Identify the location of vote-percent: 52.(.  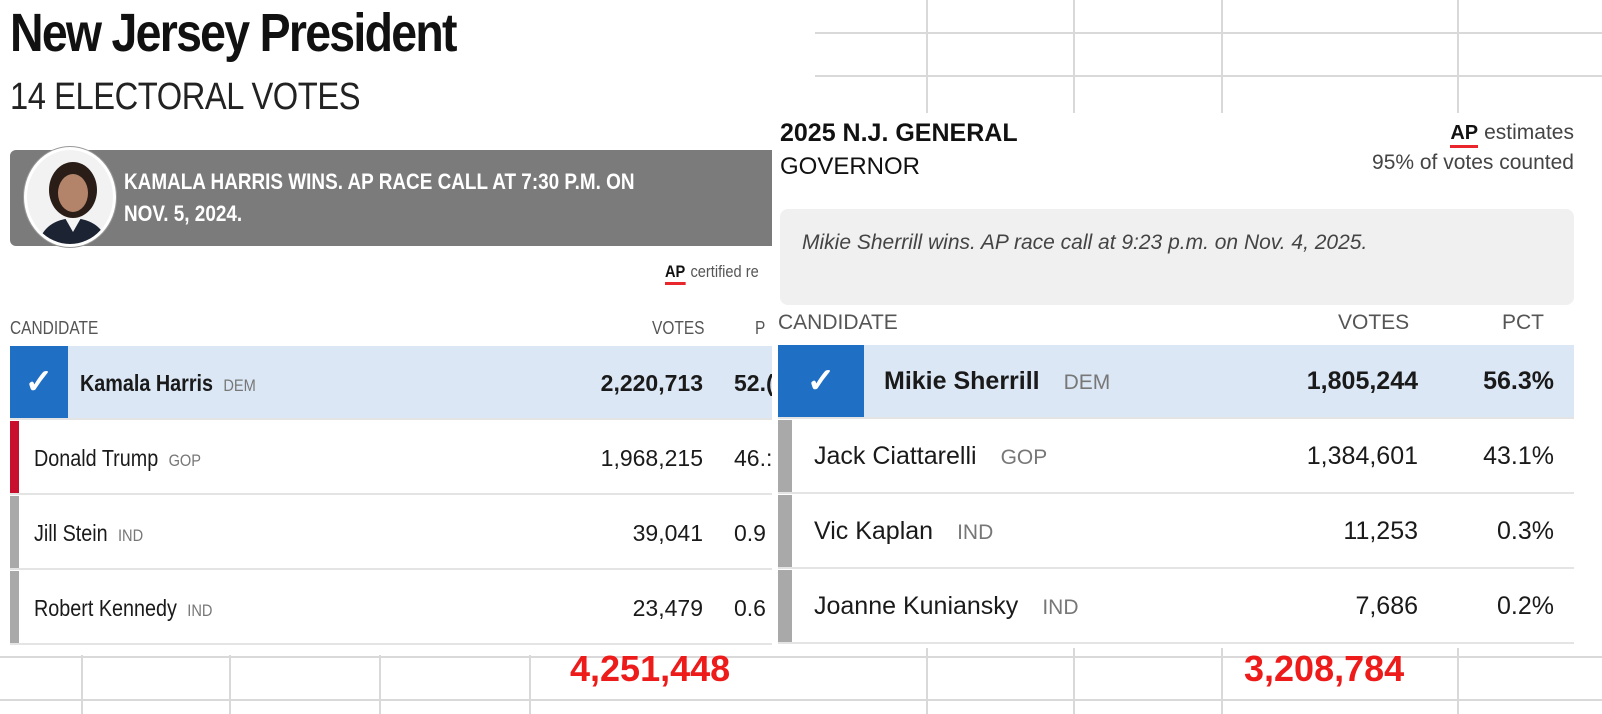
(754, 383).